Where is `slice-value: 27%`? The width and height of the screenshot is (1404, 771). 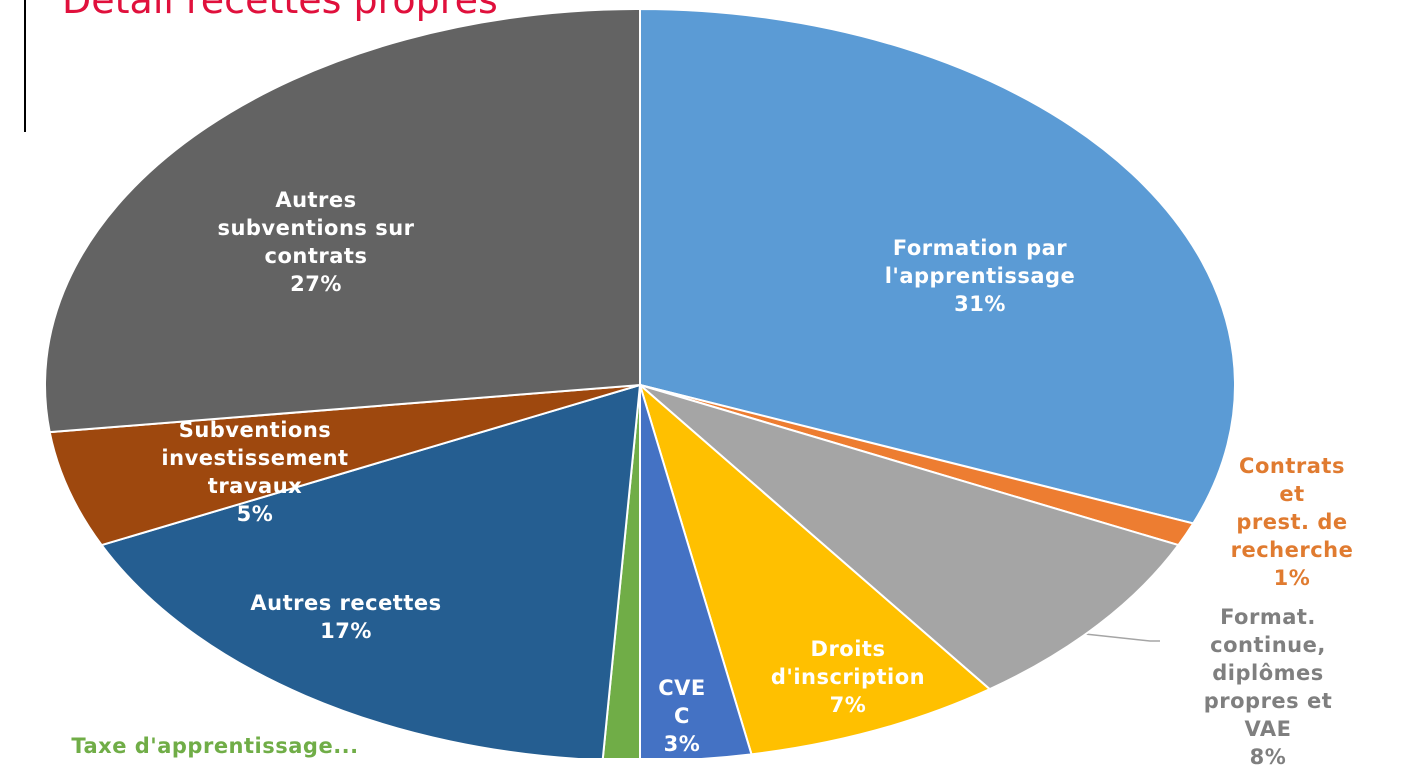 slice-value: 27% is located at coordinates (316, 284).